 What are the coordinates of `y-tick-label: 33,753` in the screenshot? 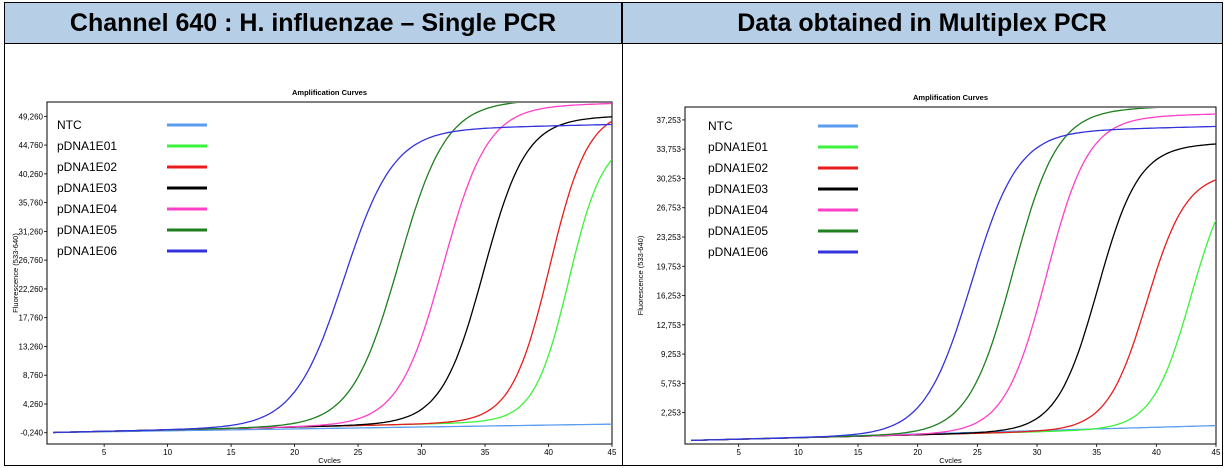 It's located at (669, 149).